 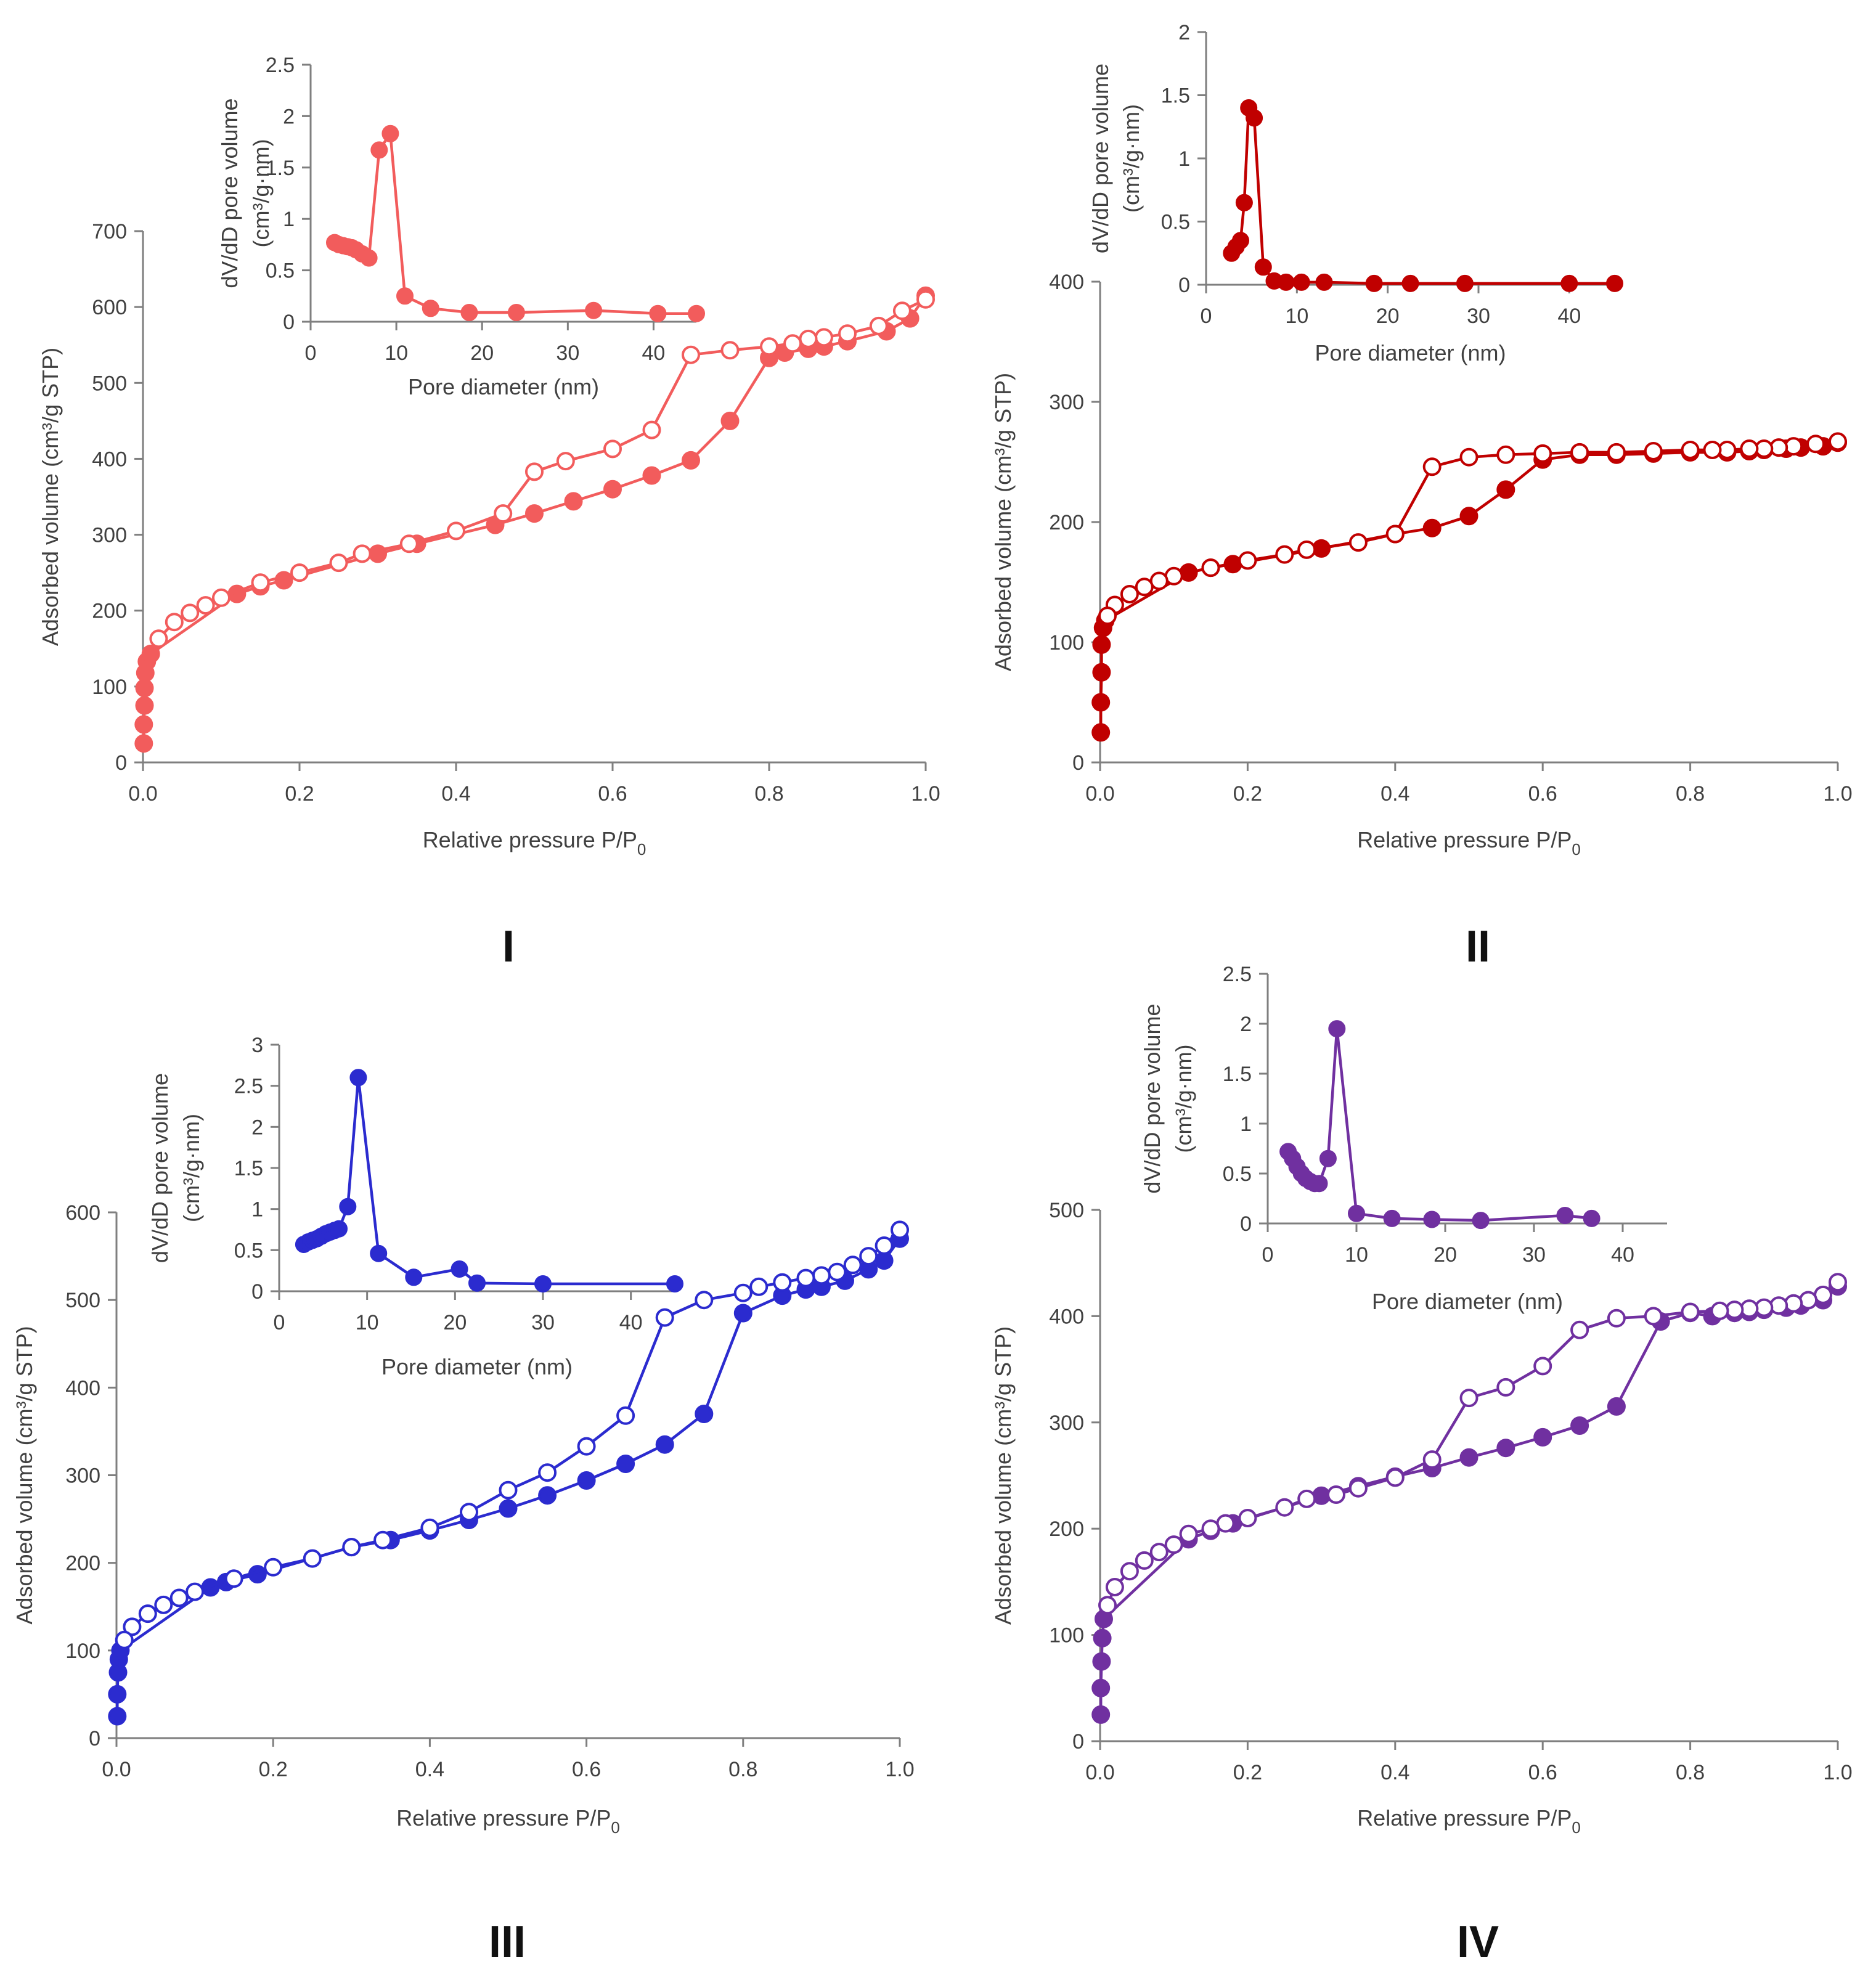 What do you see at coordinates (504, 387) in the screenshot?
I see `inset-x-axis-label: Pore diameter (nm)` at bounding box center [504, 387].